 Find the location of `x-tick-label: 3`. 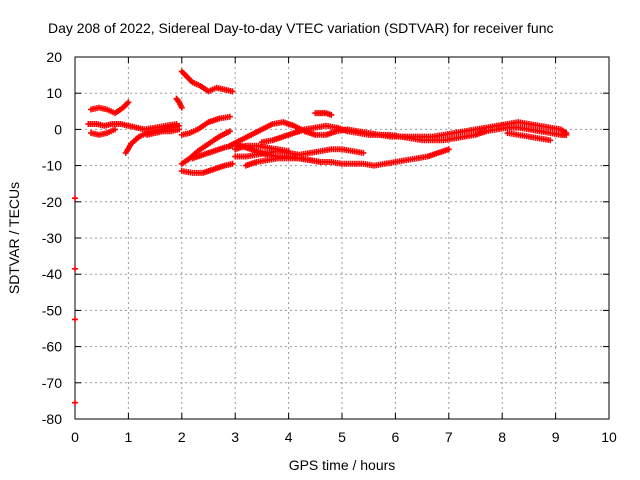

x-tick-label: 3 is located at coordinates (235, 437).